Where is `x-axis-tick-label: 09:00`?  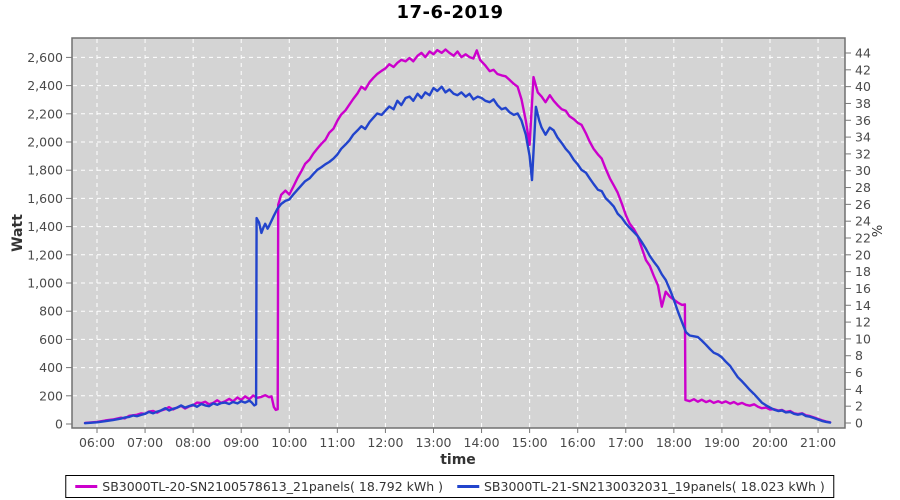
x-axis-tick-label: 09:00 is located at coordinates (241, 442).